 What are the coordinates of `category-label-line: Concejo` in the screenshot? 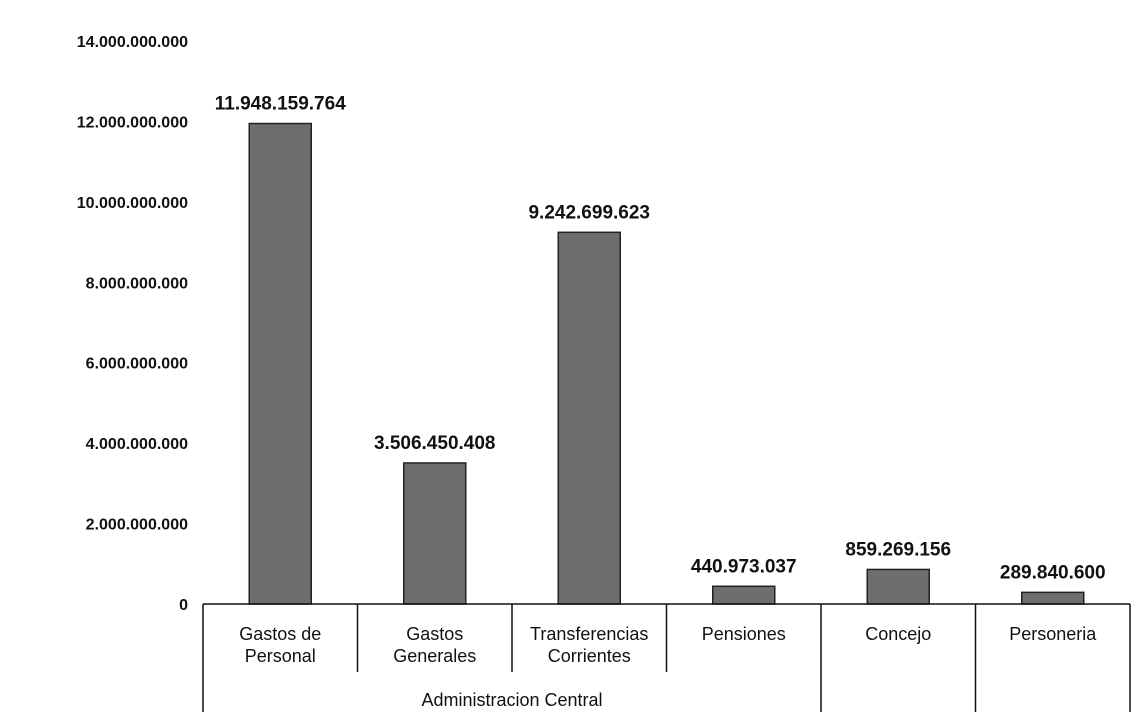 It's located at (898, 634).